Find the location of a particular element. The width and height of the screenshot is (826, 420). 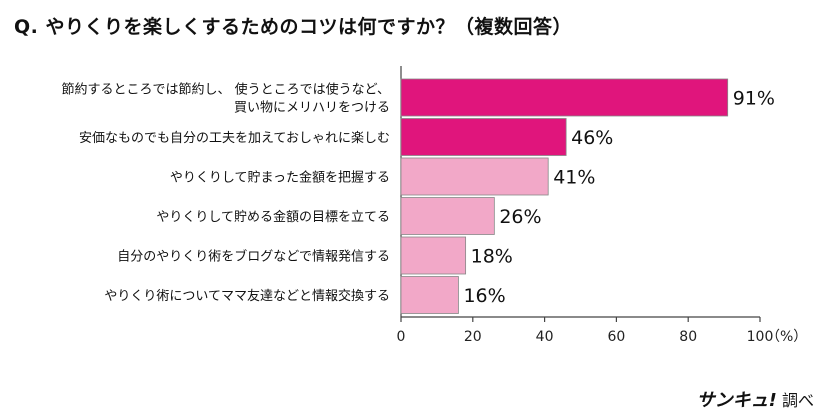

x-tick-label: 0 is located at coordinates (401, 337).